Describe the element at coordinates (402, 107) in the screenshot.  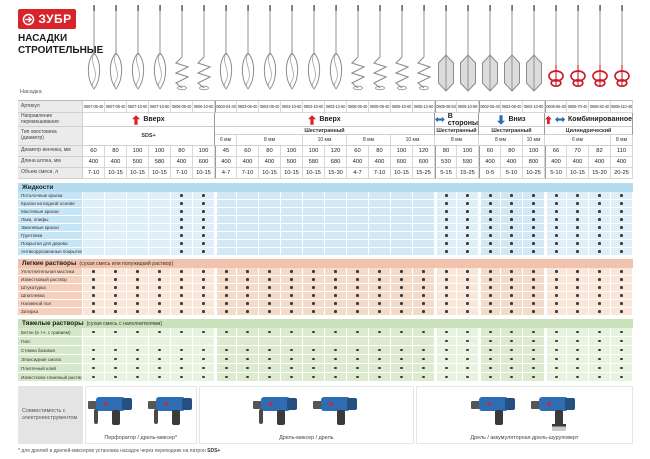
I see `article-cell: 0605-10-60` at that location.